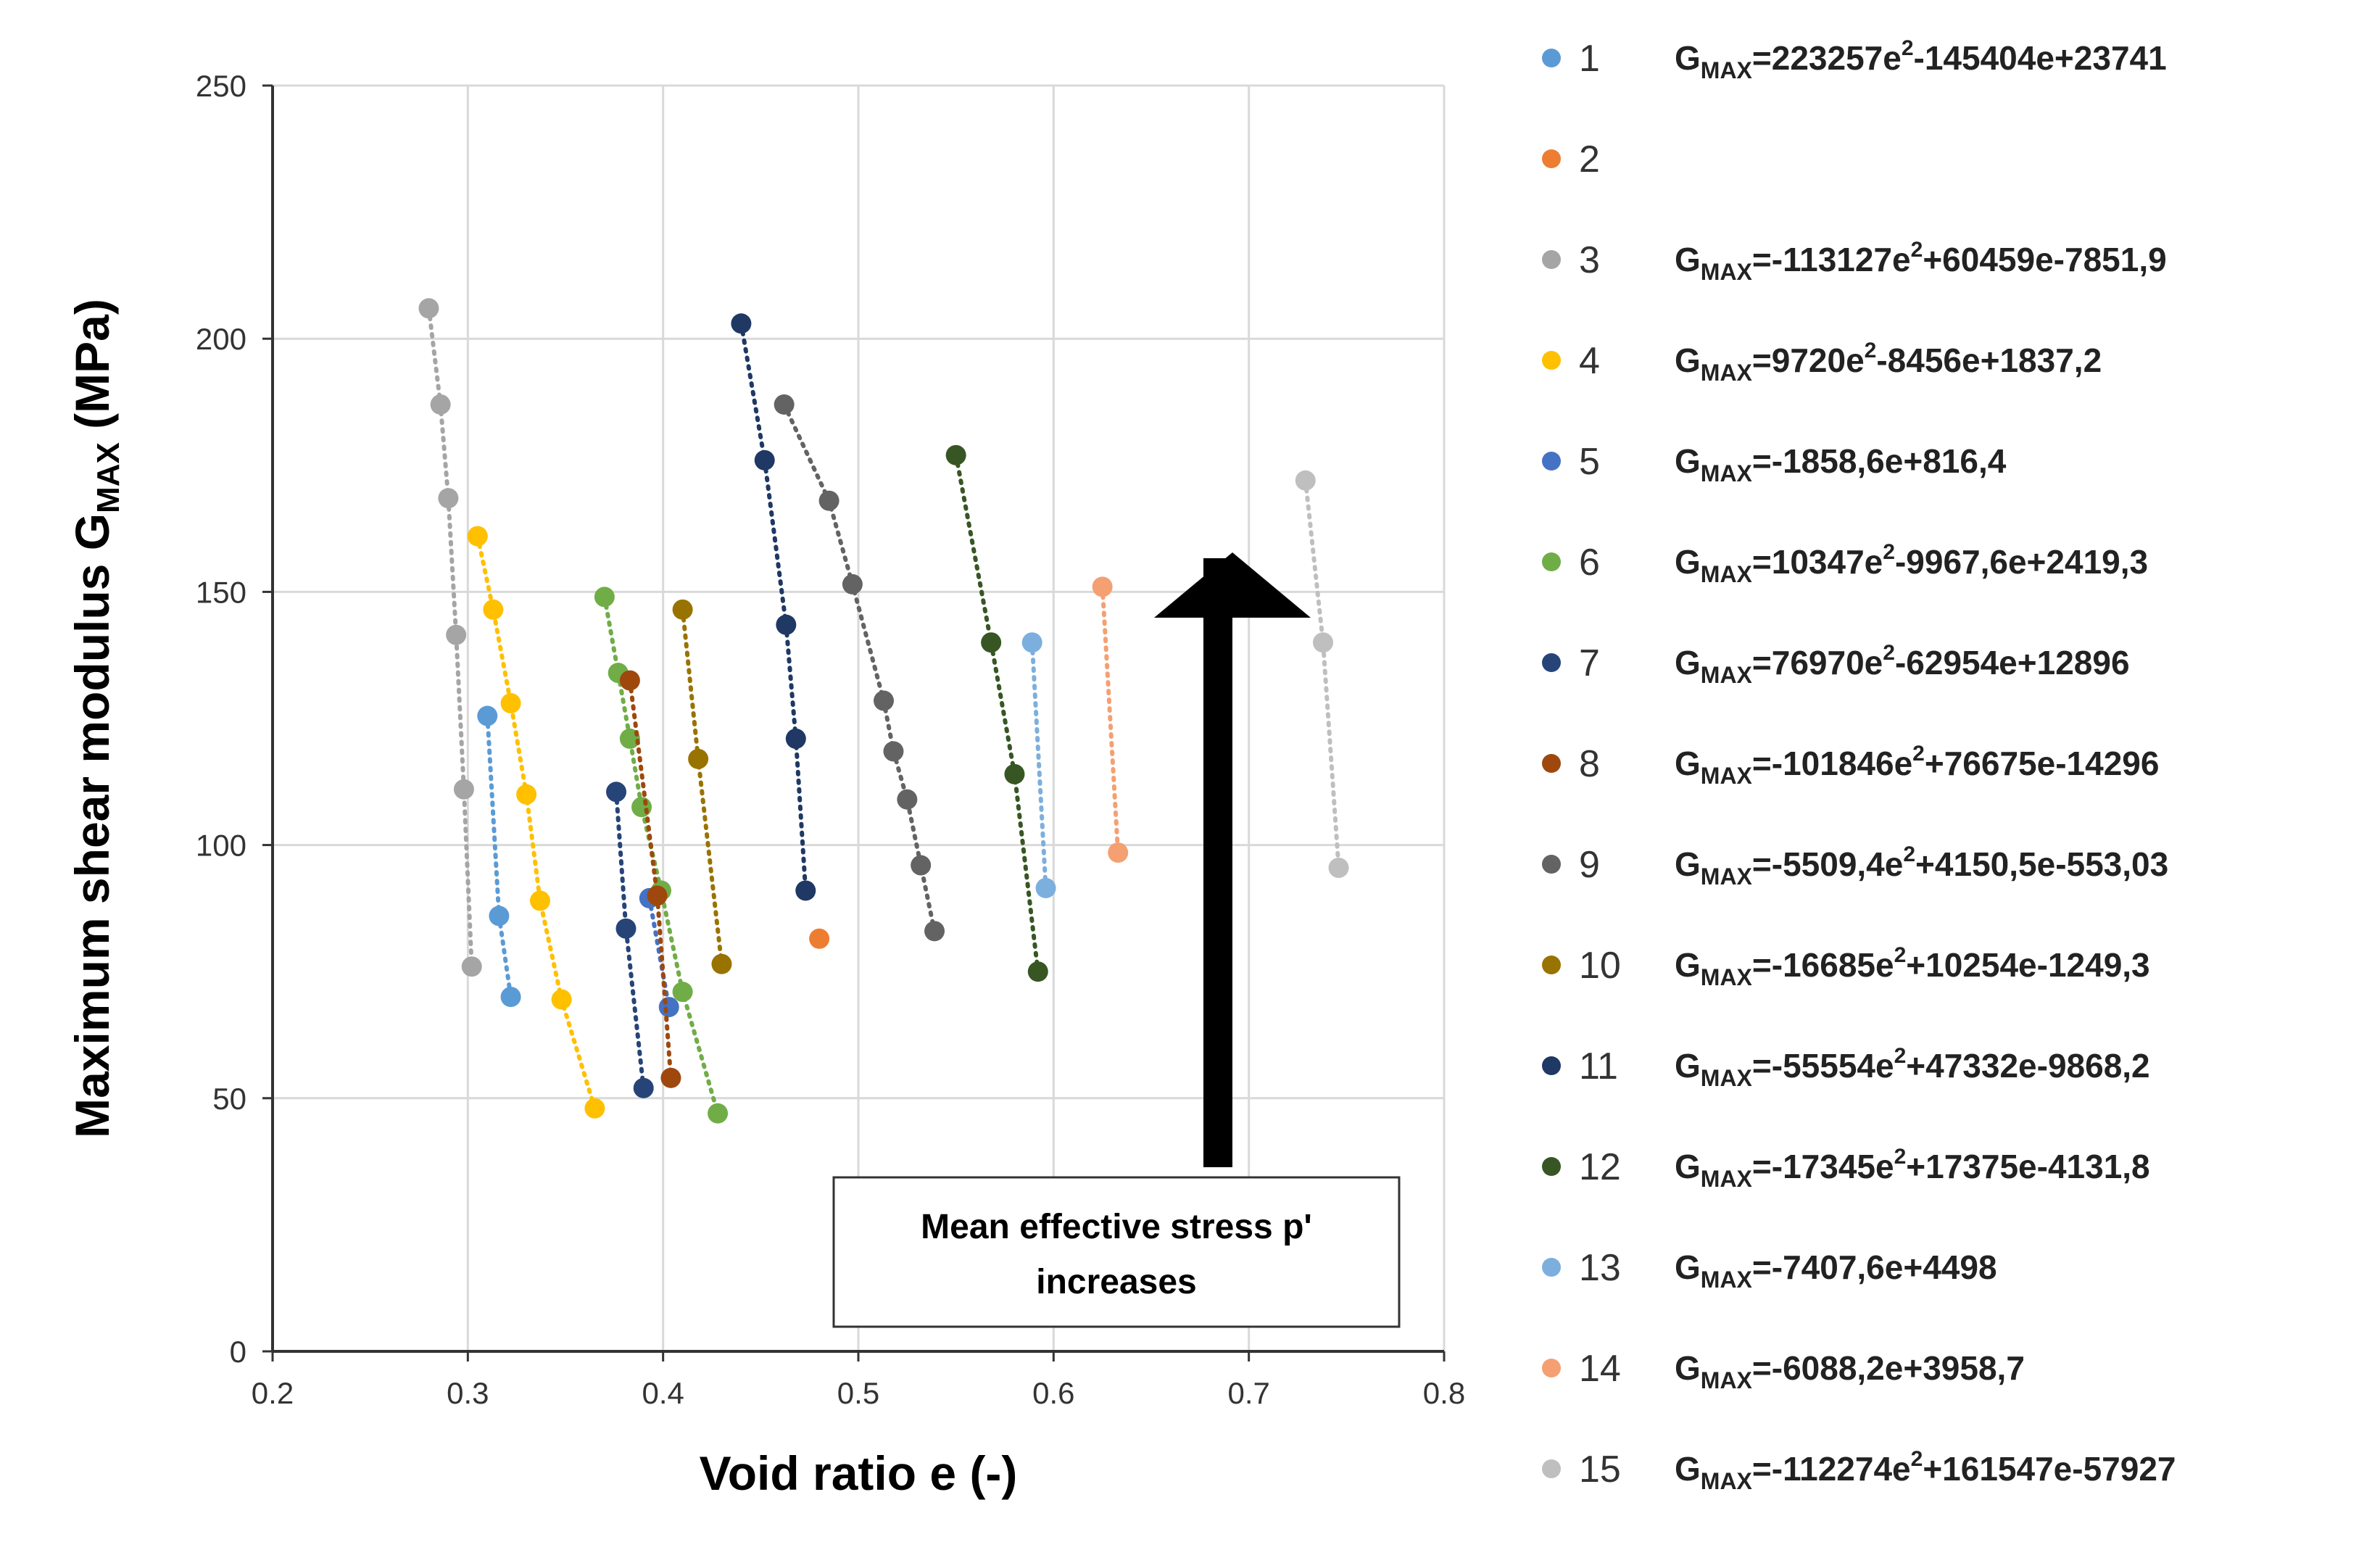 Image resolution: width=2380 pixels, height=1550 pixels. Describe the element at coordinates (1217, 863) in the screenshot. I see `up-arrow-icon` at that location.